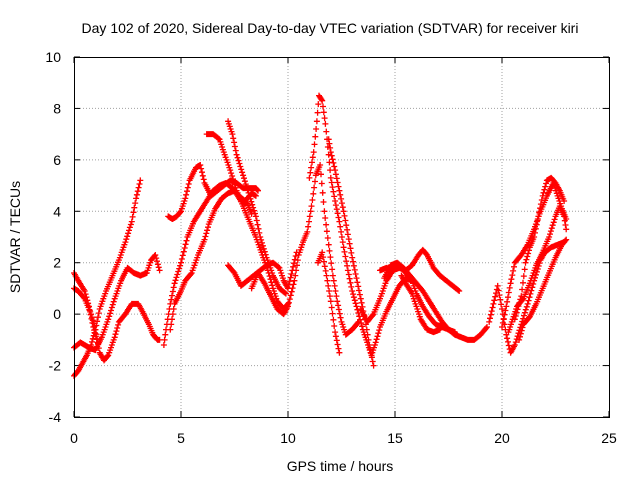 This screenshot has height=480, width=640. What do you see at coordinates (15, 237) in the screenshot?
I see `y-axis-label: SDTVAR / TECUs` at bounding box center [15, 237].